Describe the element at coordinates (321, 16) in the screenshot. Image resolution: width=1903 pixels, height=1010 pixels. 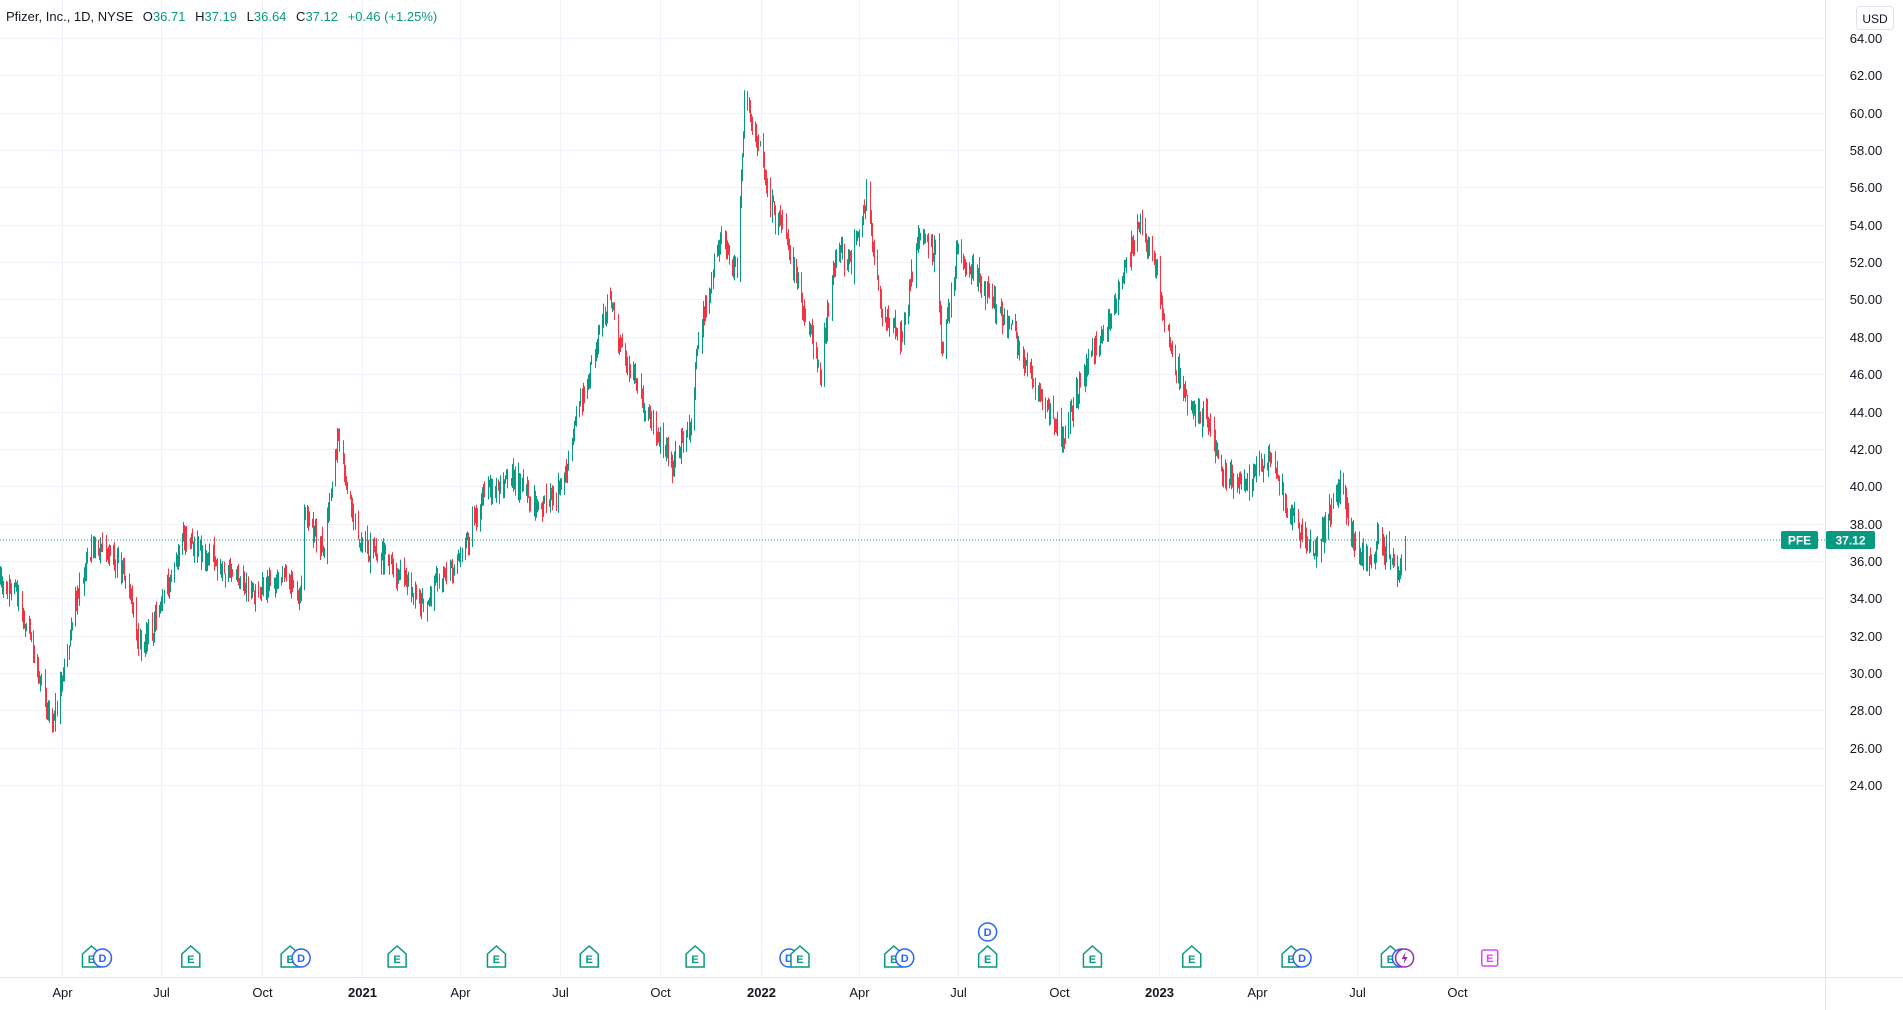
I see `legend-close-value: 37.12` at that location.